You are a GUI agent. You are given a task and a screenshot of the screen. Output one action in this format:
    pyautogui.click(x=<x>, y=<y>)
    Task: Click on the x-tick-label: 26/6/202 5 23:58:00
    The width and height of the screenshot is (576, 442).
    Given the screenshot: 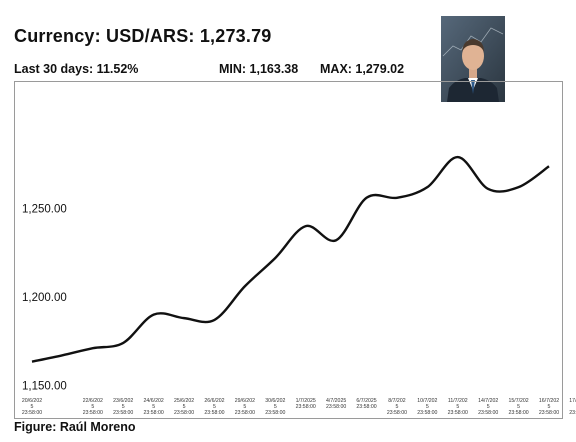 What is the action you would take?
    pyautogui.click(x=214, y=407)
    